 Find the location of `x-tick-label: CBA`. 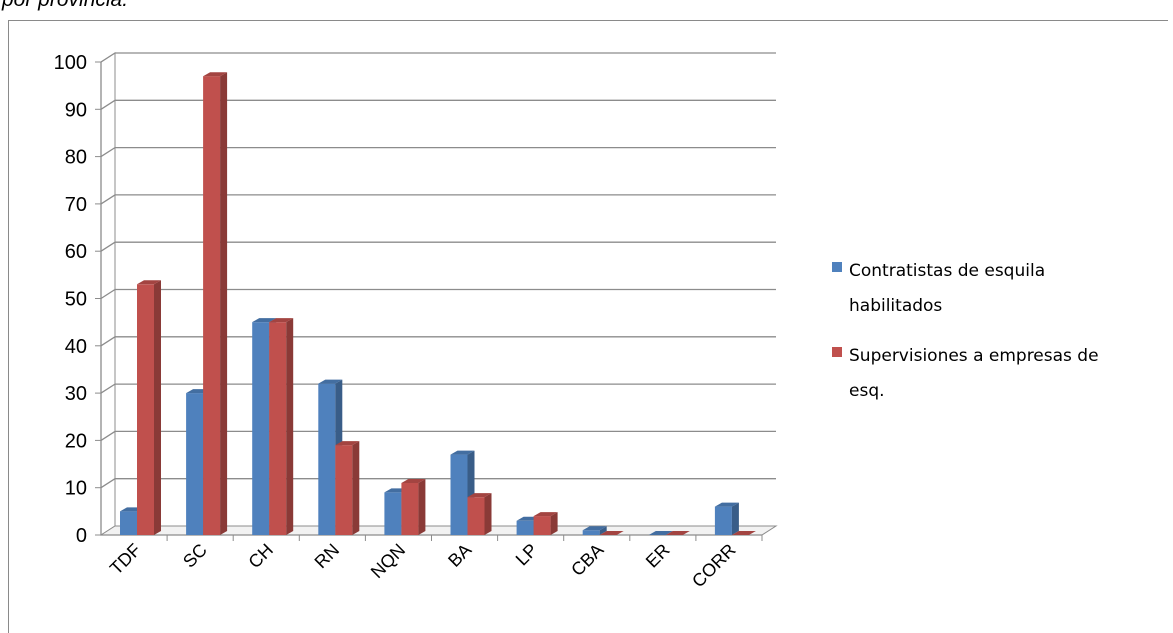

x-tick-label: CBA is located at coordinates (587, 560).